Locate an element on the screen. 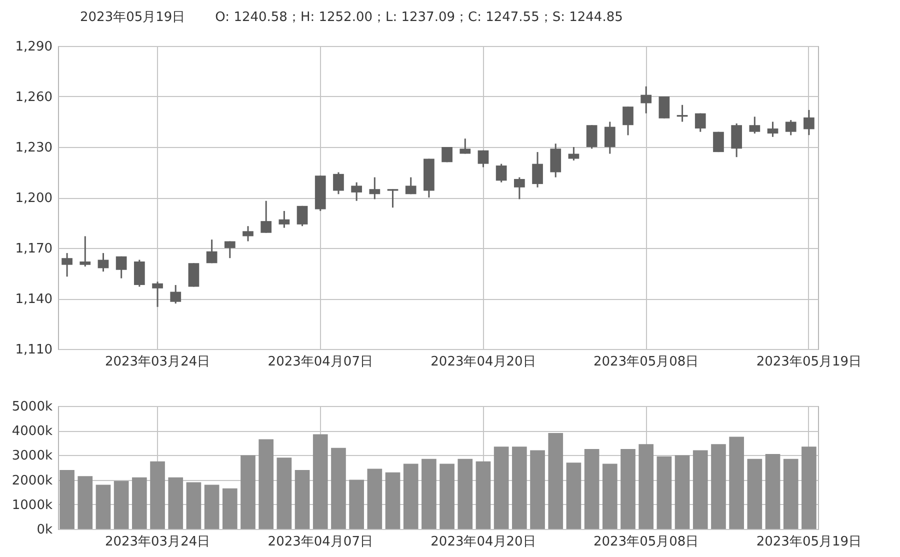  y-tick-label: 1,110 is located at coordinates (33, 350).